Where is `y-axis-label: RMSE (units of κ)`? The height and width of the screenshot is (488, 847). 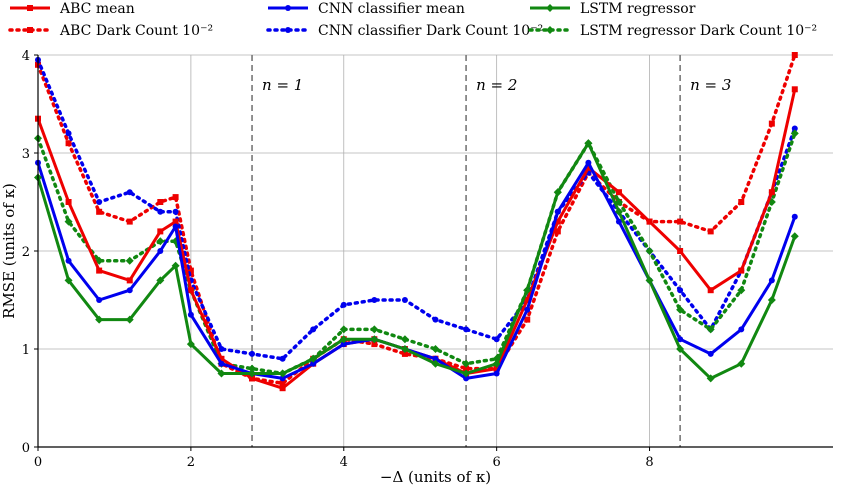
y-axis-label: RMSE (units of κ) is located at coordinates (9, 251).